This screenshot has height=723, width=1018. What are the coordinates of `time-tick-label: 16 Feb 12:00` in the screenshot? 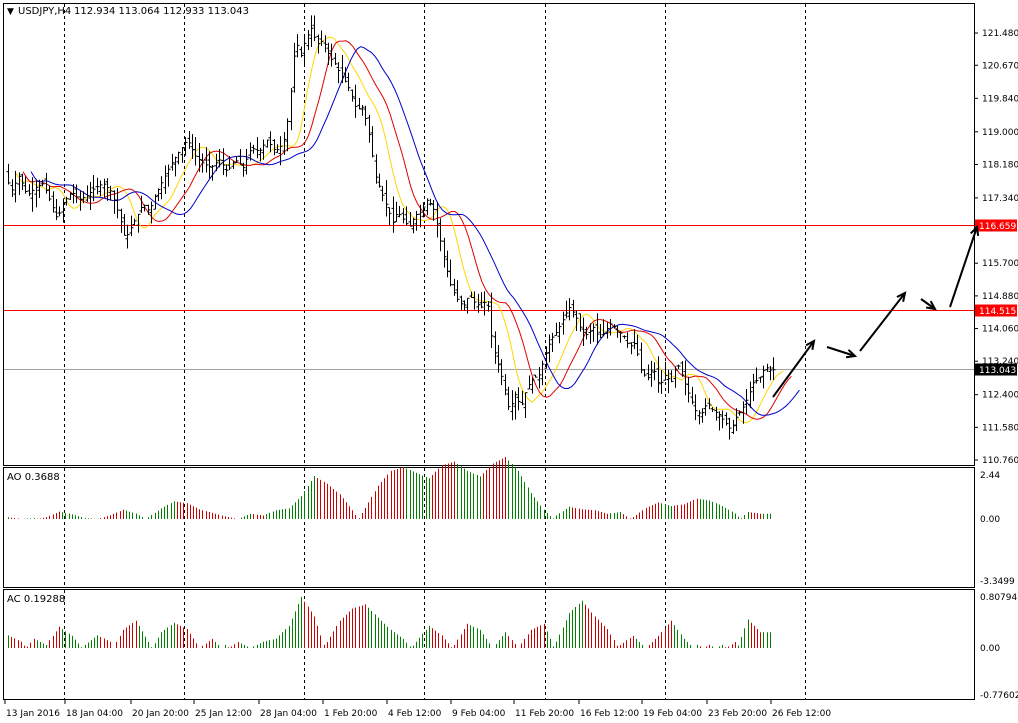 It's located at (609, 714).